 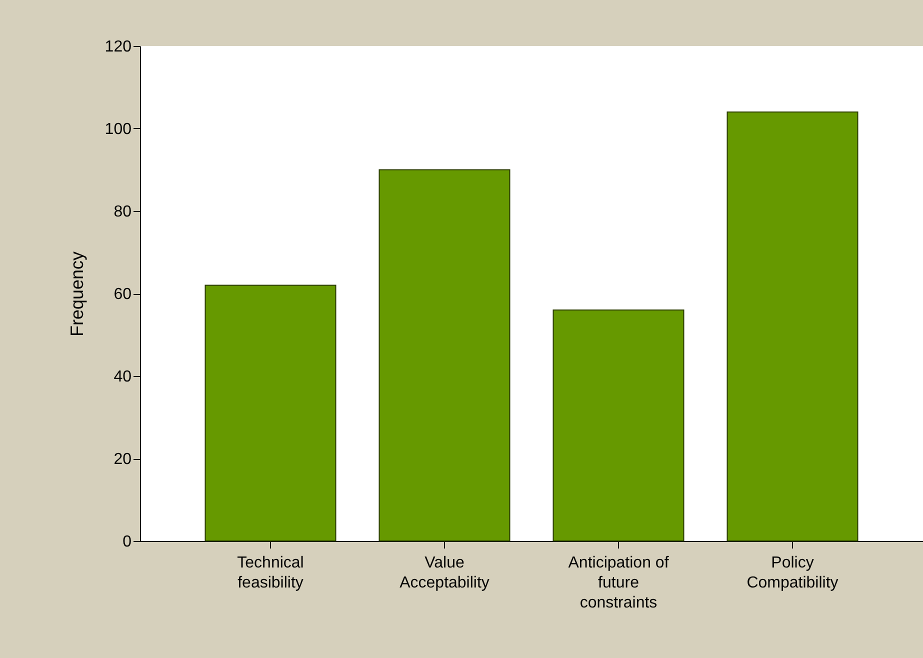 I want to click on x-tick-label: Value Acceptability, so click(x=445, y=573).